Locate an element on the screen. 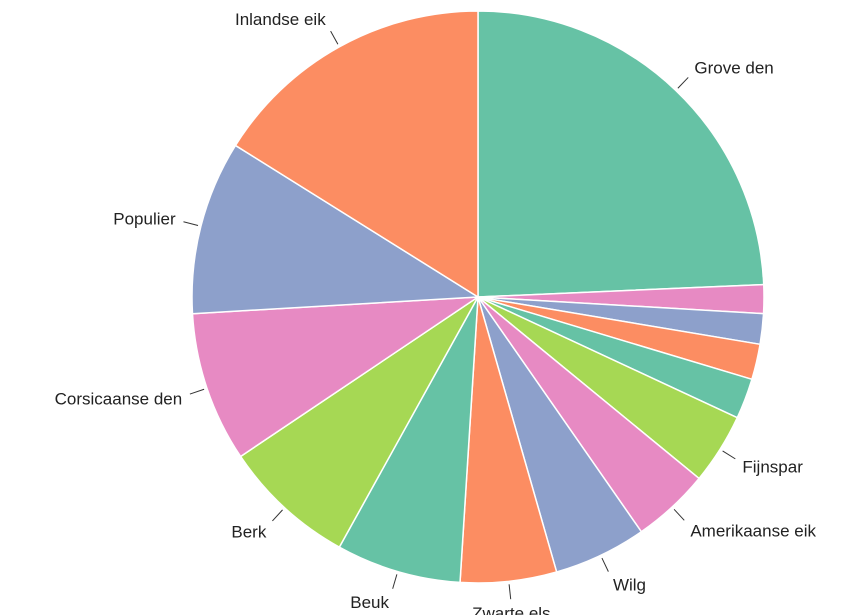 The width and height of the screenshot is (856, 615). slice-label-wilg: Wilg is located at coordinates (629, 584).